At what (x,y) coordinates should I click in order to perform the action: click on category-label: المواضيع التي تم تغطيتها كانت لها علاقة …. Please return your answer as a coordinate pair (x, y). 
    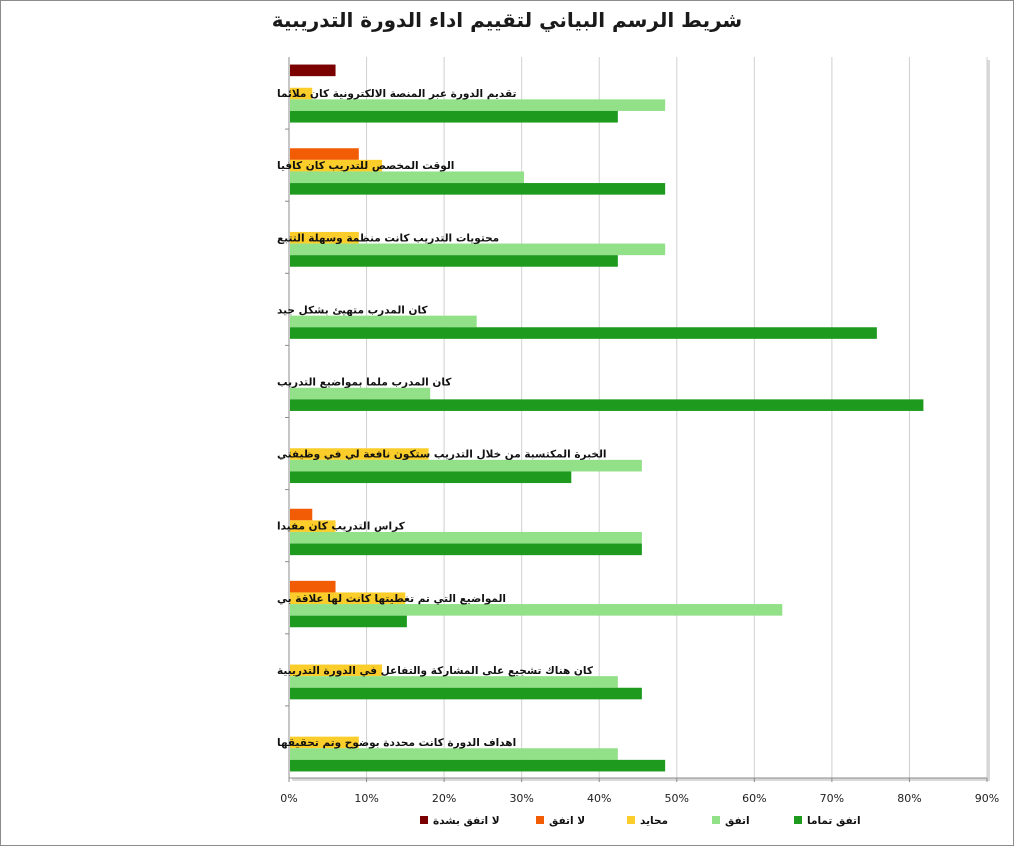
    Looking at the image, I should click on (391, 599).